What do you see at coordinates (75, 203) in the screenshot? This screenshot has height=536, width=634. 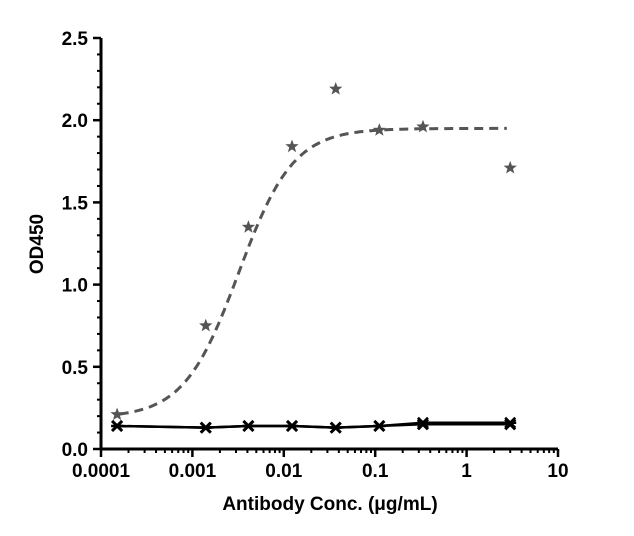 I see `y-tick-label: 1.5` at bounding box center [75, 203].